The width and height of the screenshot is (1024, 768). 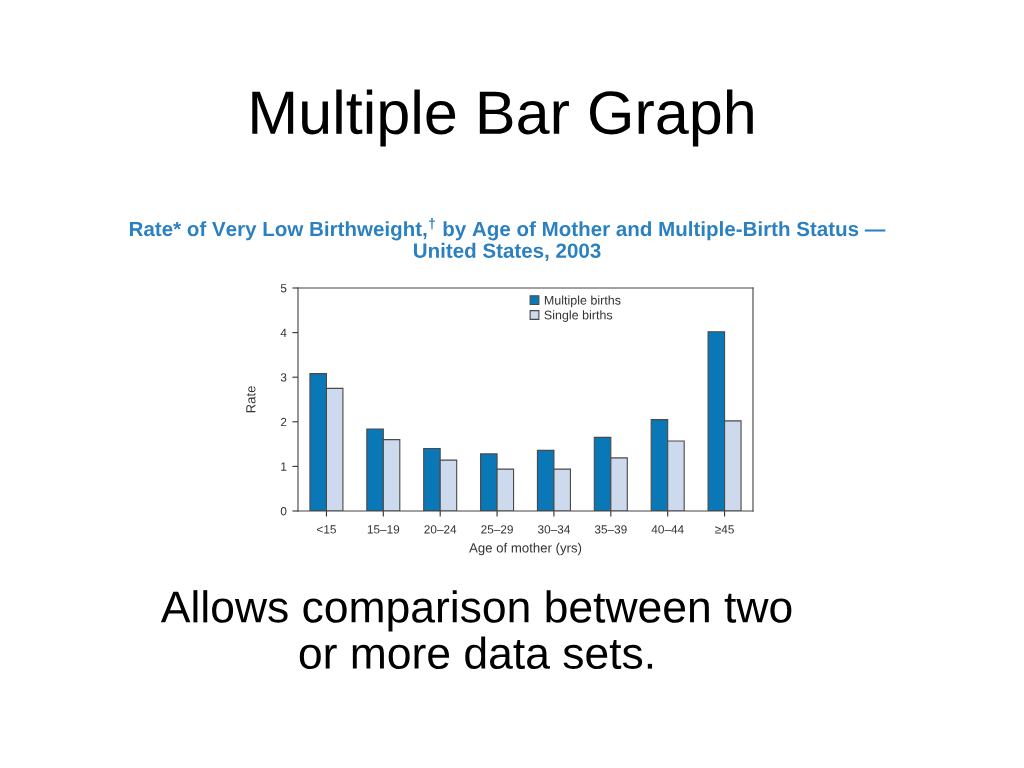 What do you see at coordinates (476, 630) in the screenshot?
I see `text: Allows comparison between two or more data sets.` at bounding box center [476, 630].